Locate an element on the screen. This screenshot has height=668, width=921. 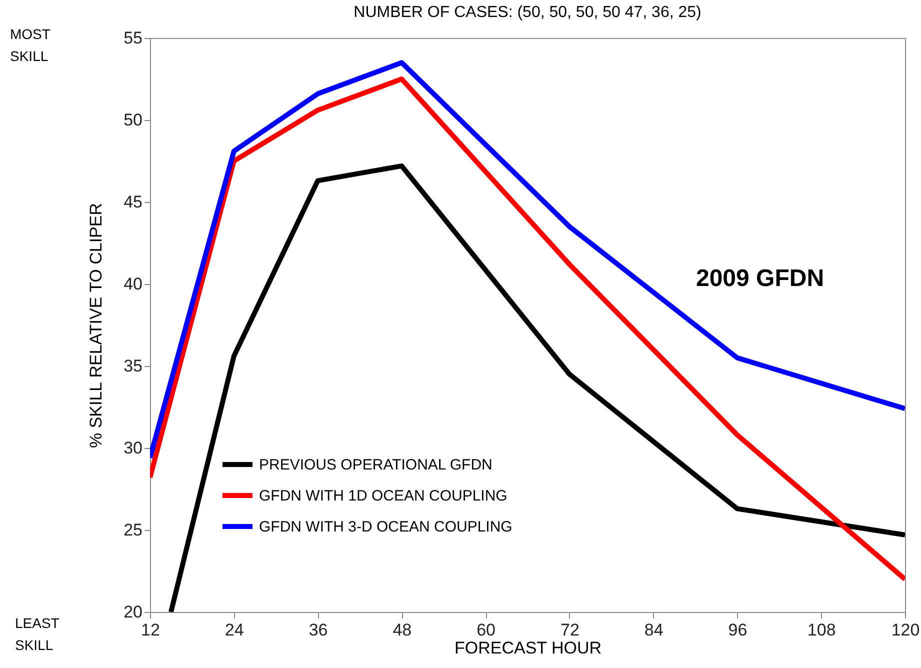
y-tick-label: 45 is located at coordinates (133, 202).